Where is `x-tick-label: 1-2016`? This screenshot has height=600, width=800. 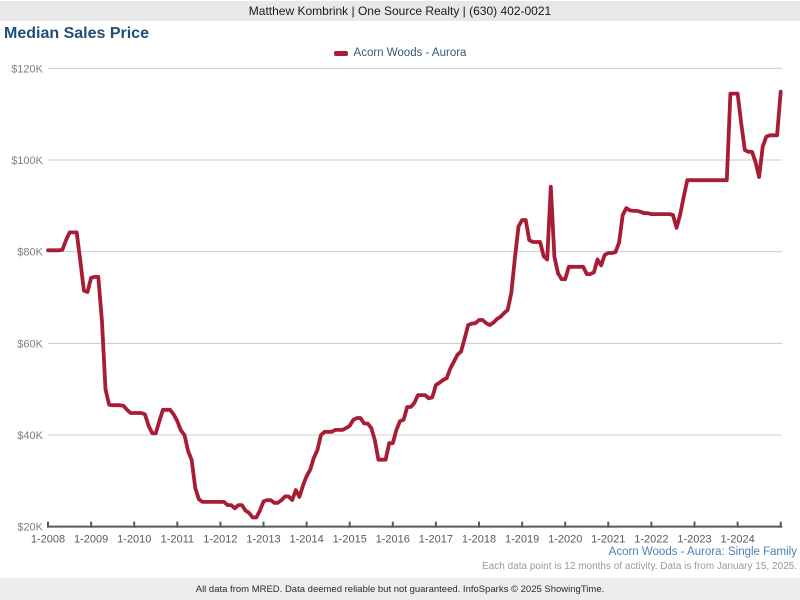
x-tick-label: 1-2016 is located at coordinates (393, 540).